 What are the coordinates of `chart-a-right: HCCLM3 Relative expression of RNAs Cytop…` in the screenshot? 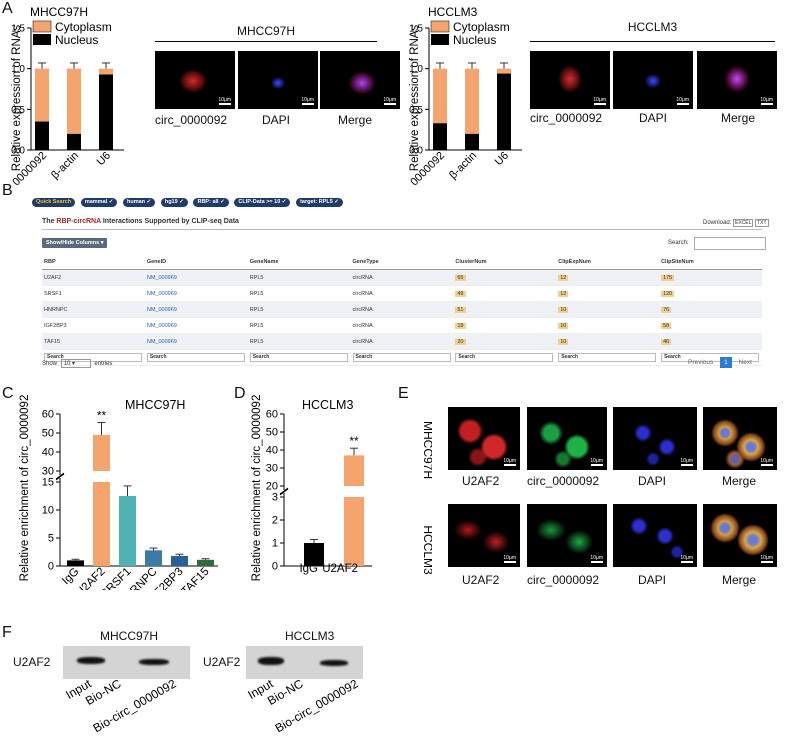 It's located at (460, 95).